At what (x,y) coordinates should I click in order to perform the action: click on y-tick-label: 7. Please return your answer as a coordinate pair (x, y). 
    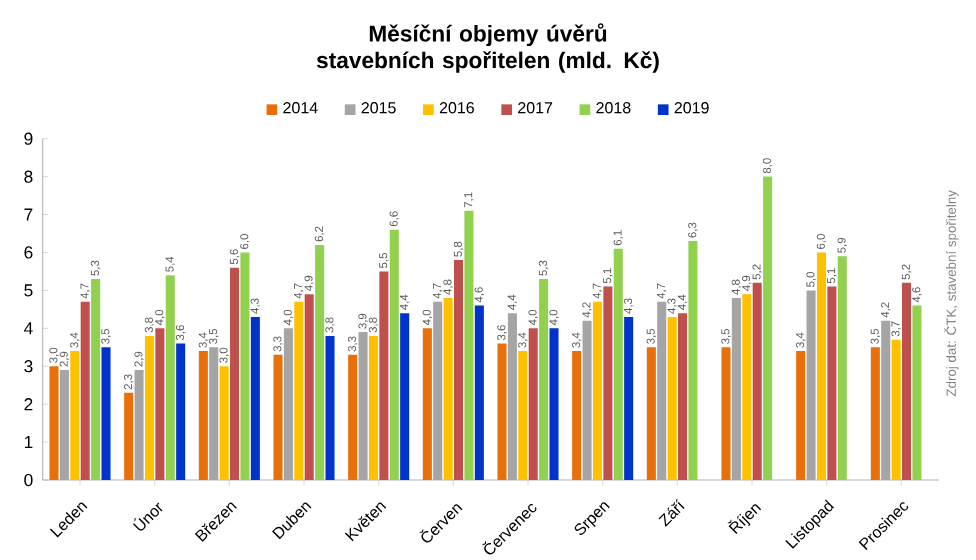
    Looking at the image, I should click on (28, 214).